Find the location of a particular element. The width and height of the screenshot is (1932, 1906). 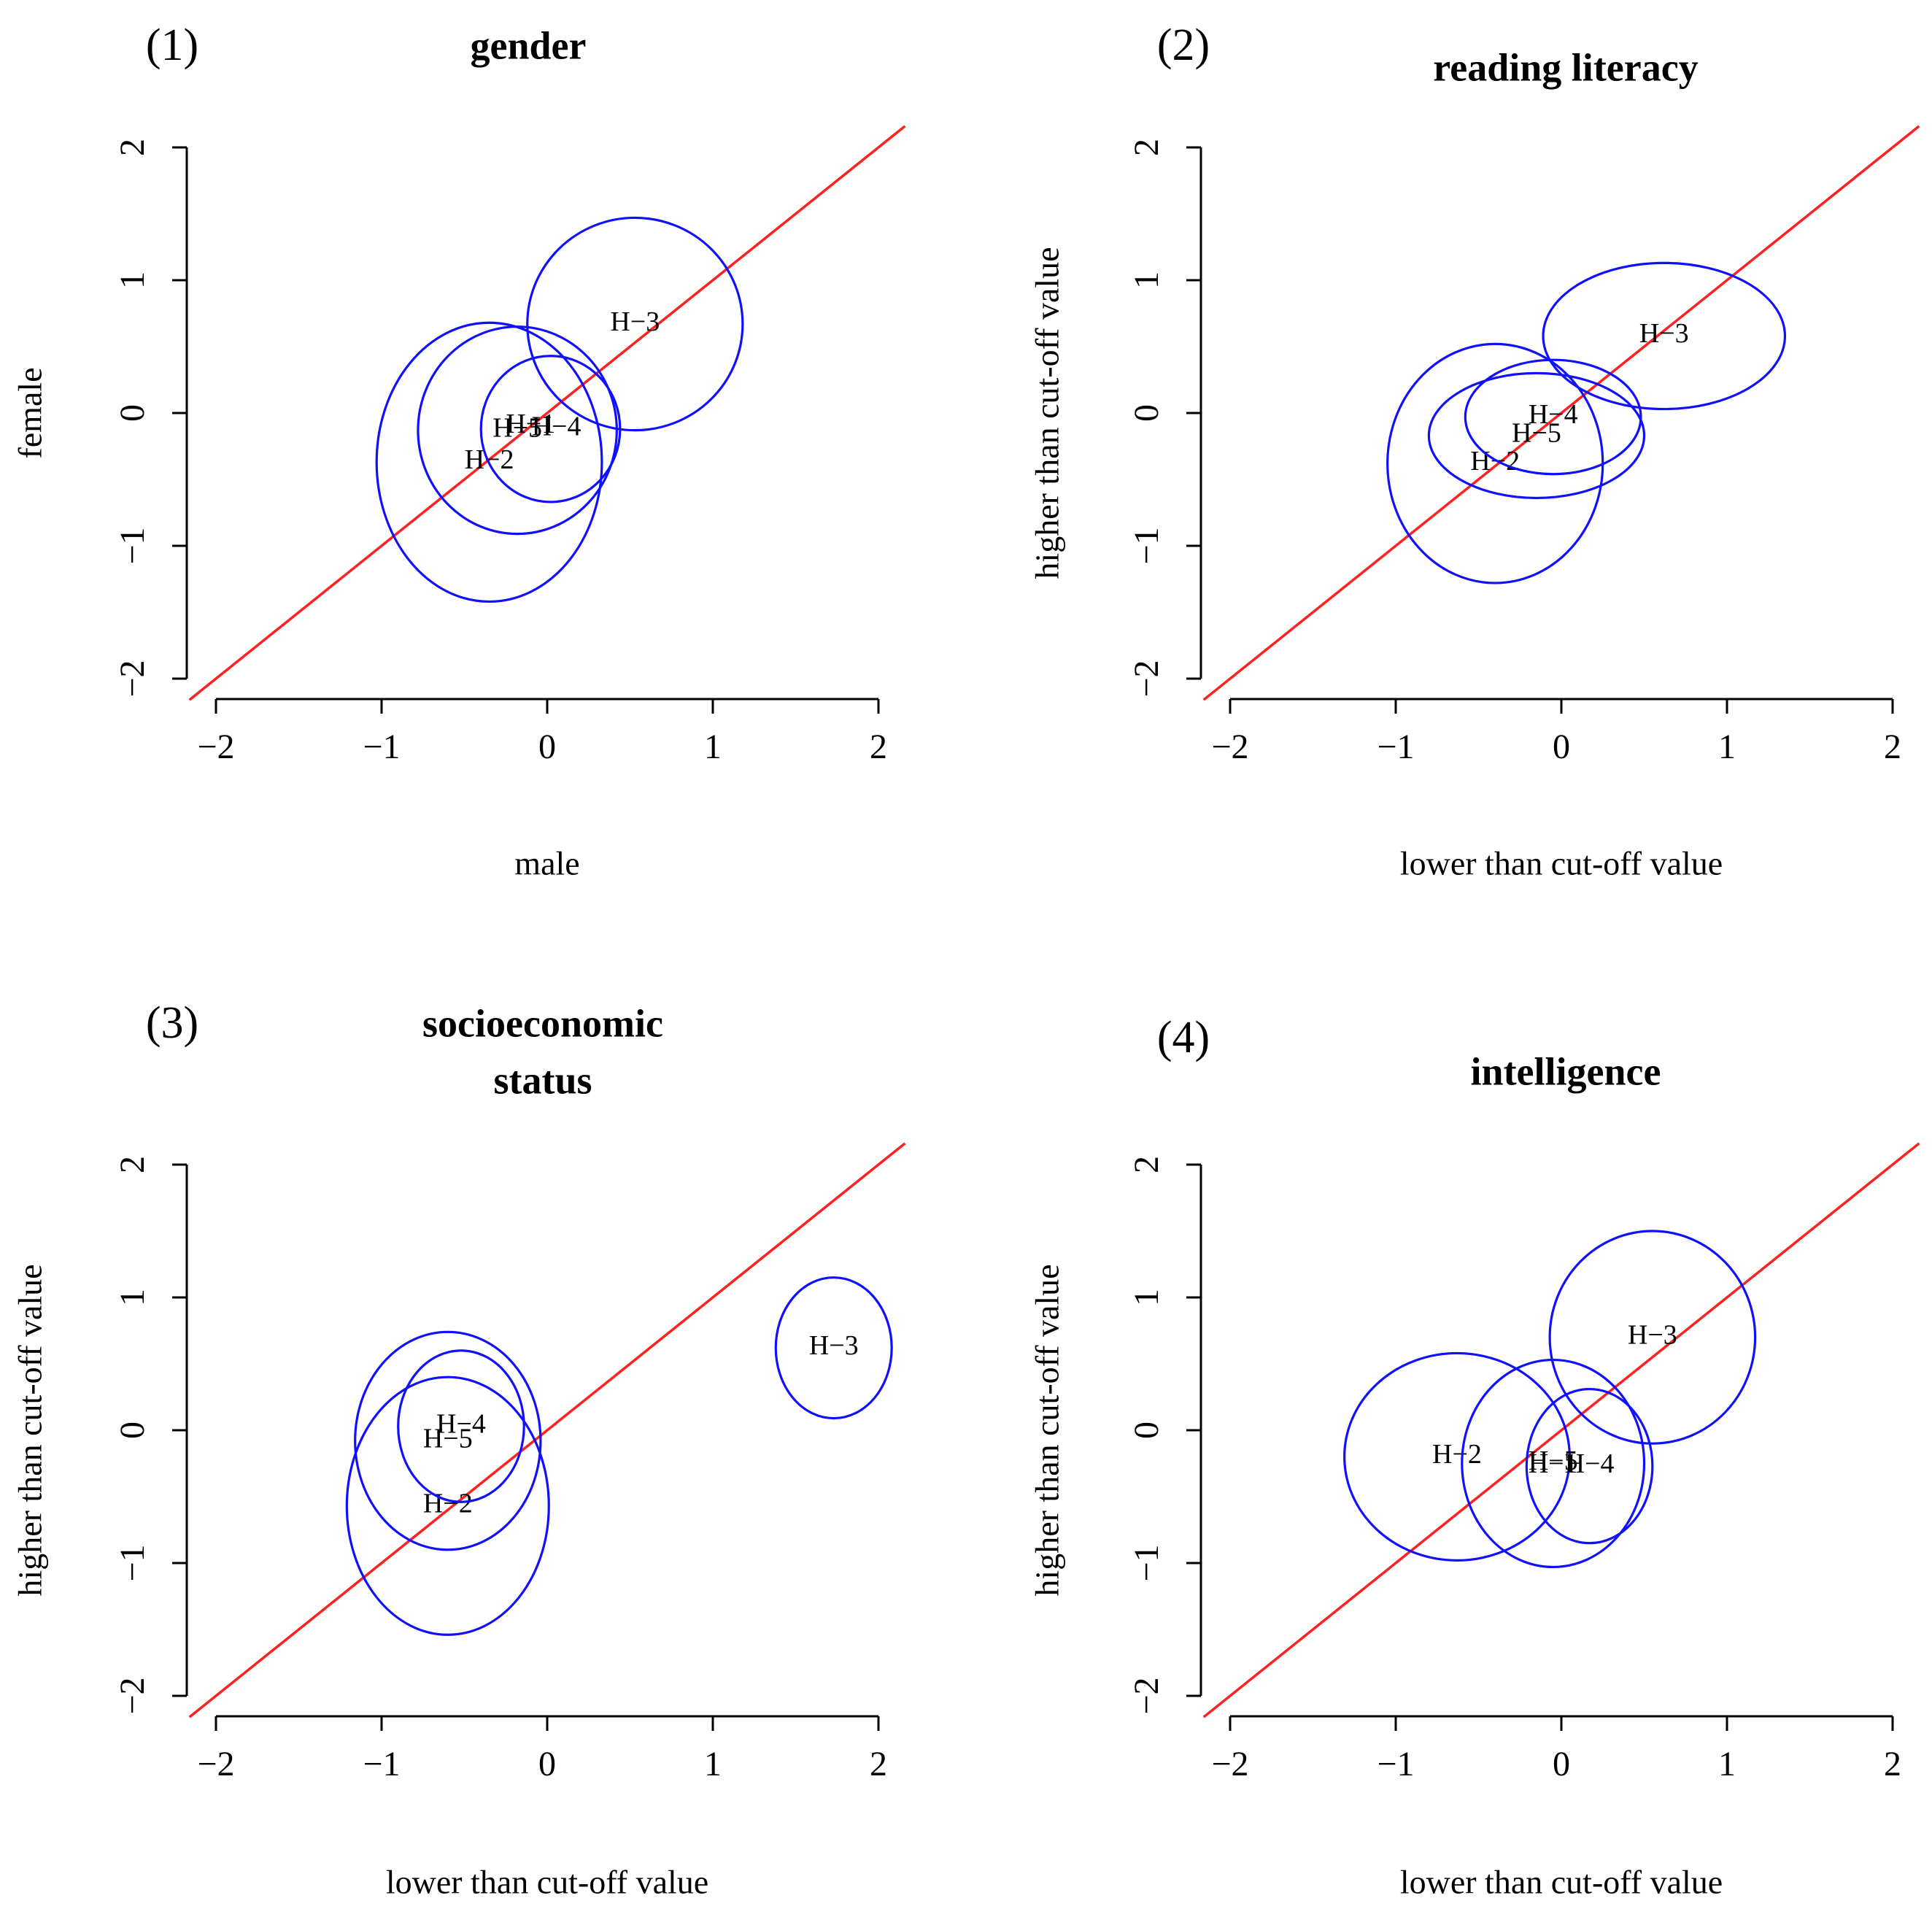

panel-number: (2) is located at coordinates (1183, 45).